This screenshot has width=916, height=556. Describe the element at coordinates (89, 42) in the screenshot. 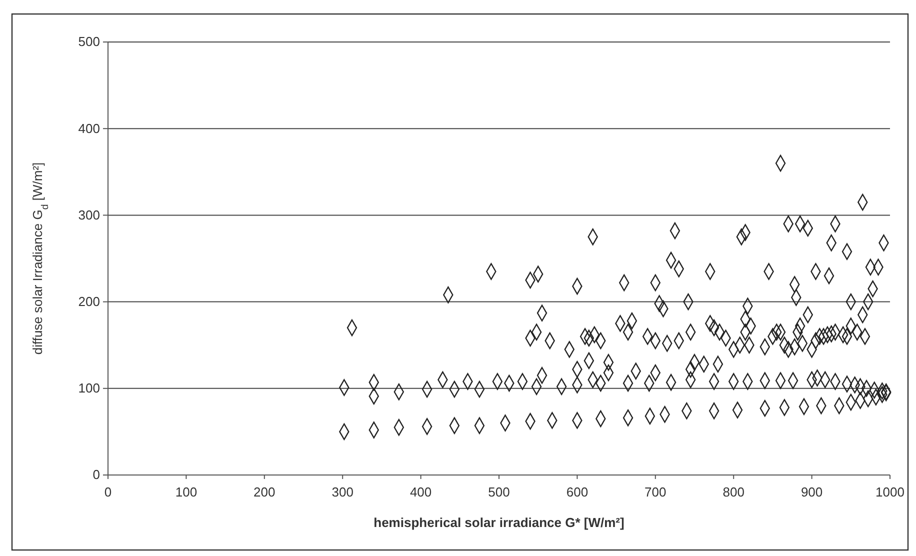

I see `y-tick-label: 500` at that location.